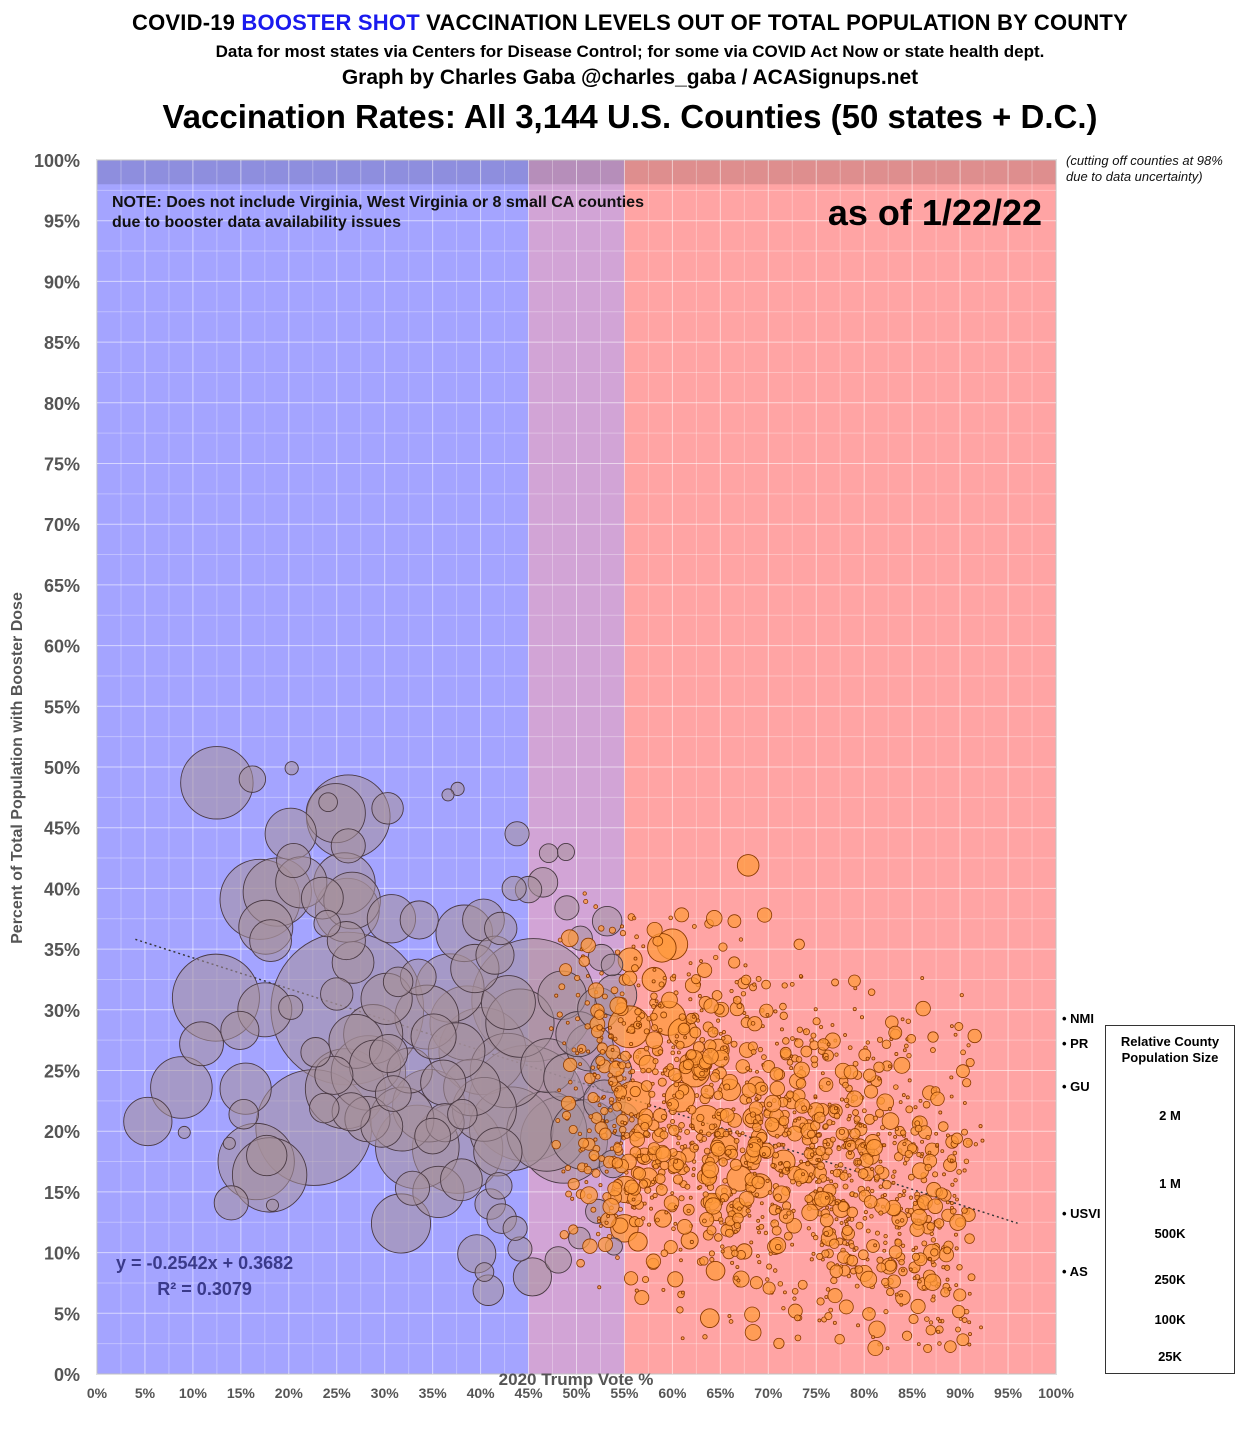 The image size is (1260, 1440). I want to click on y-tick-label: 70%, so click(62, 525).